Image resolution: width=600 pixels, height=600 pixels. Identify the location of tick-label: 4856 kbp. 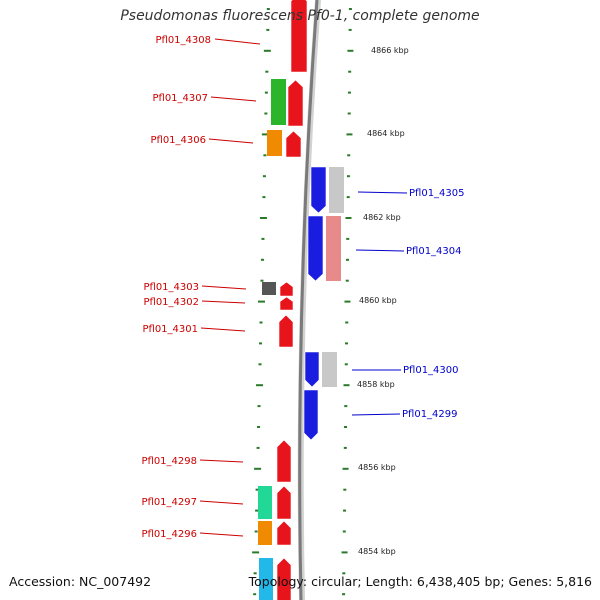
(377, 467).